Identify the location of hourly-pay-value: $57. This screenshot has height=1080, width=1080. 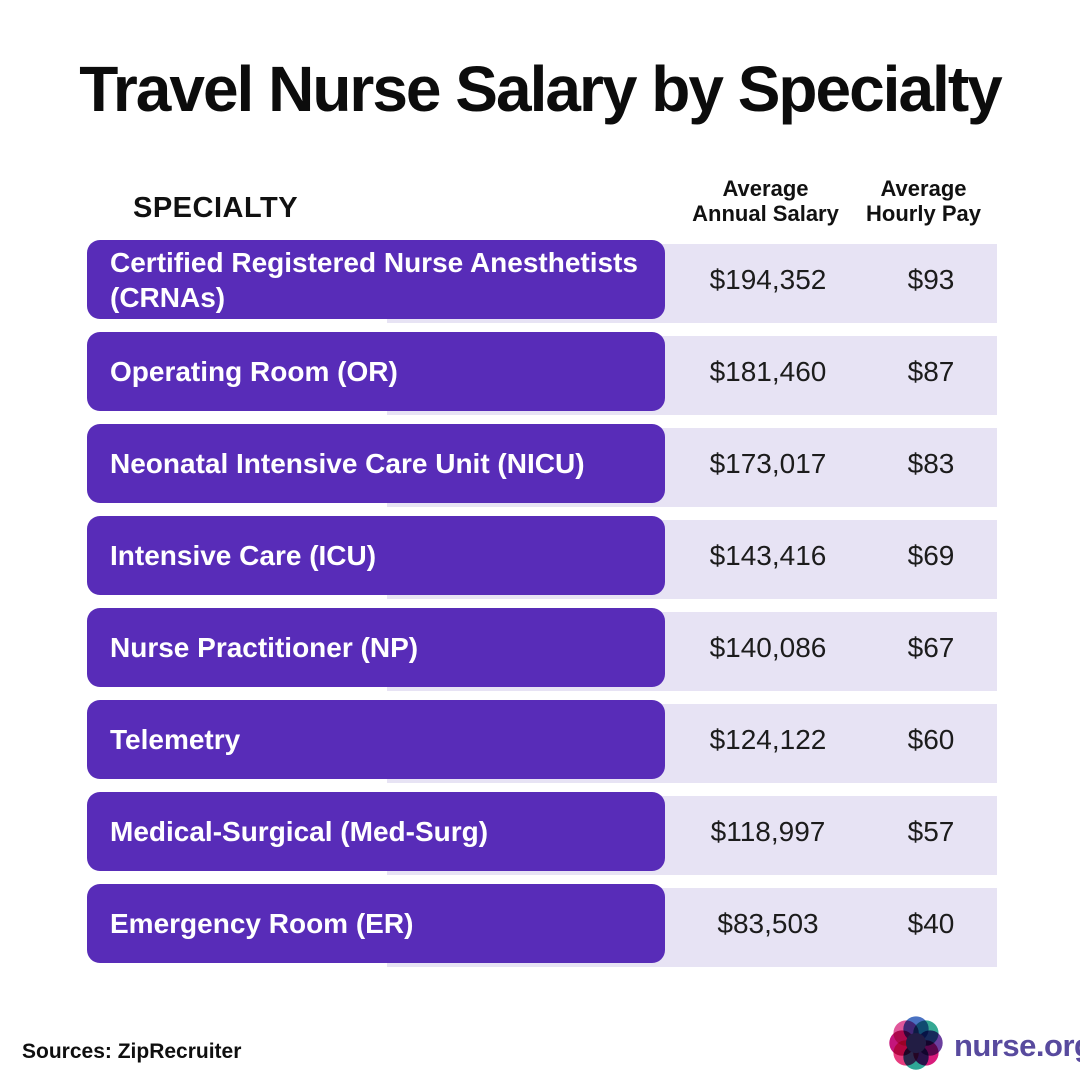
(931, 831).